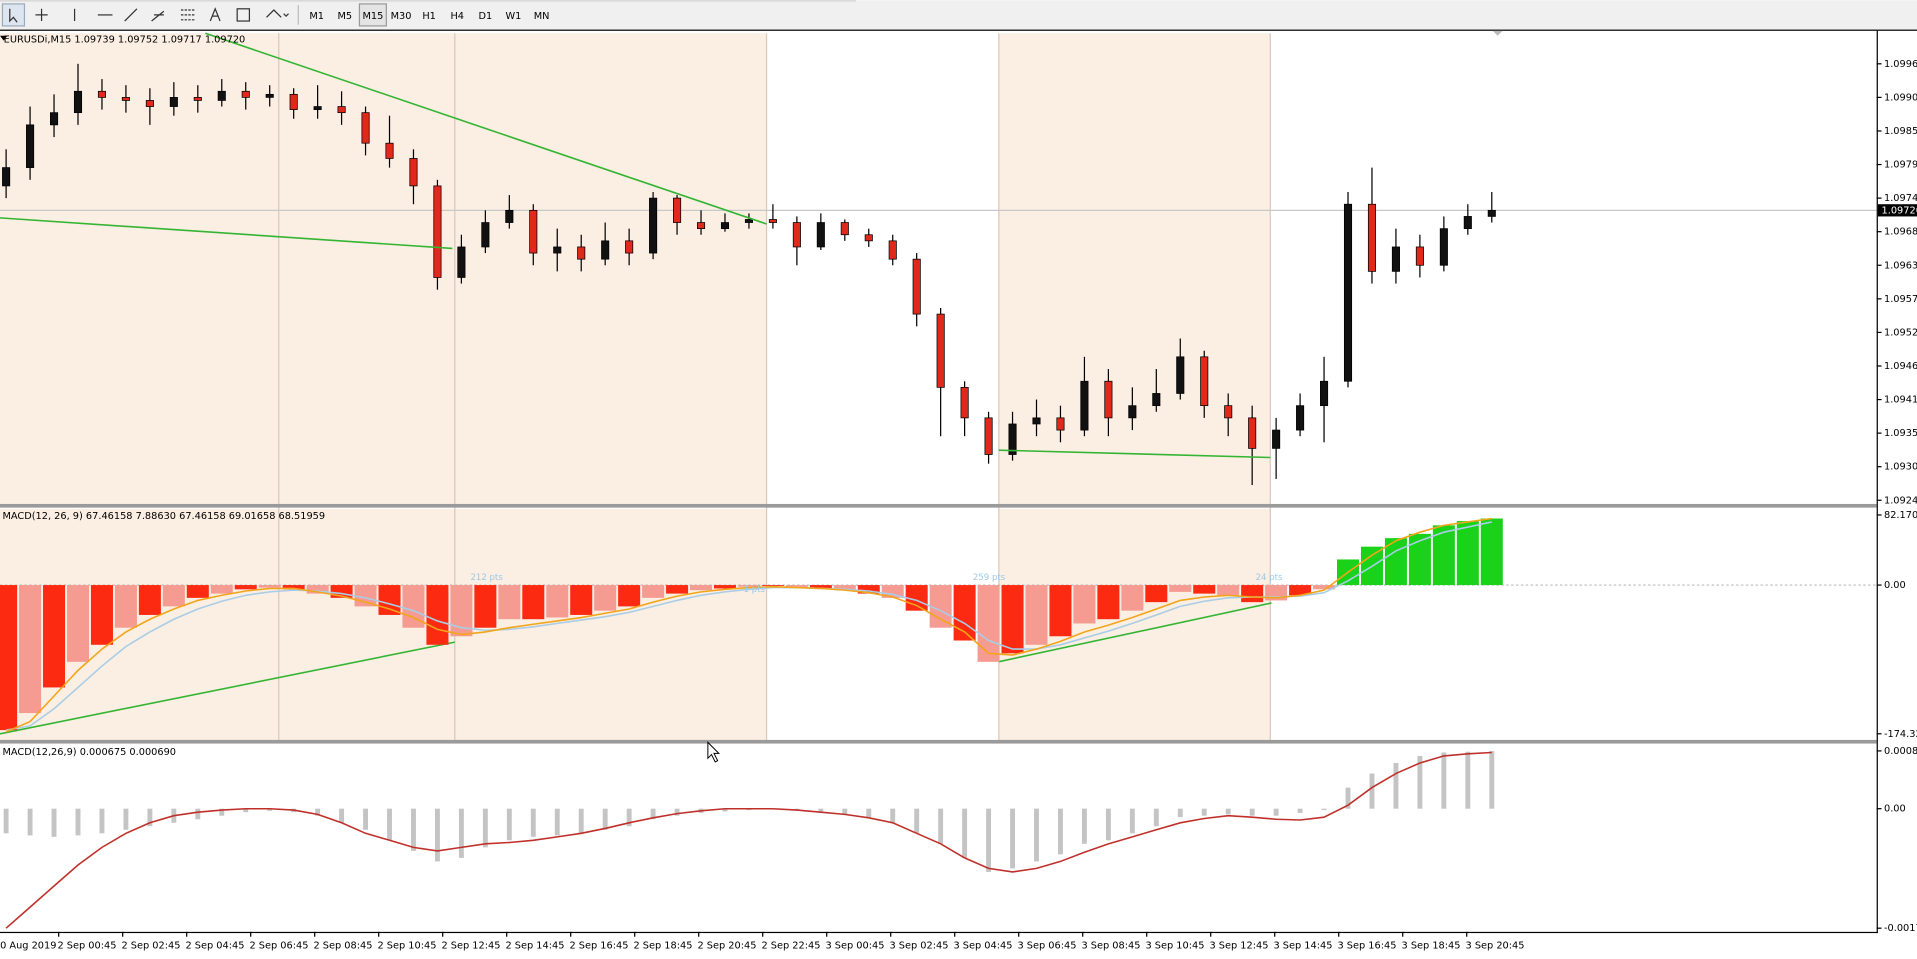 This screenshot has height=959, width=1917. What do you see at coordinates (1900, 433) in the screenshot?
I see `price-label: 1.09355` at bounding box center [1900, 433].